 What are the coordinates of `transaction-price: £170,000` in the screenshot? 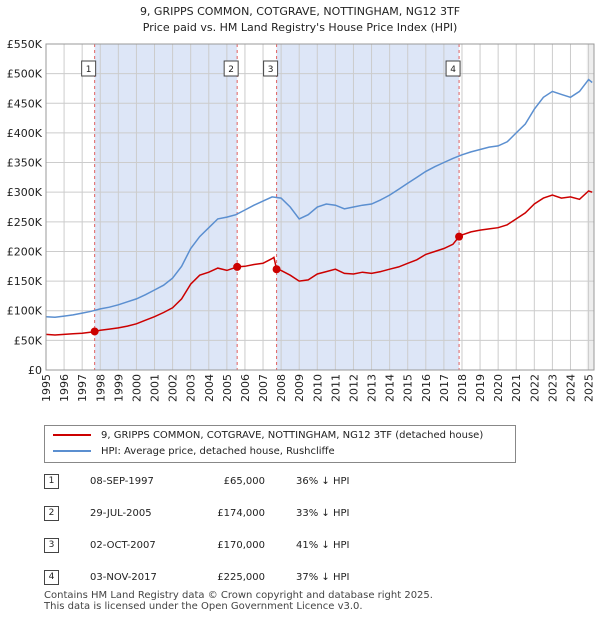 It's located at (241, 545).